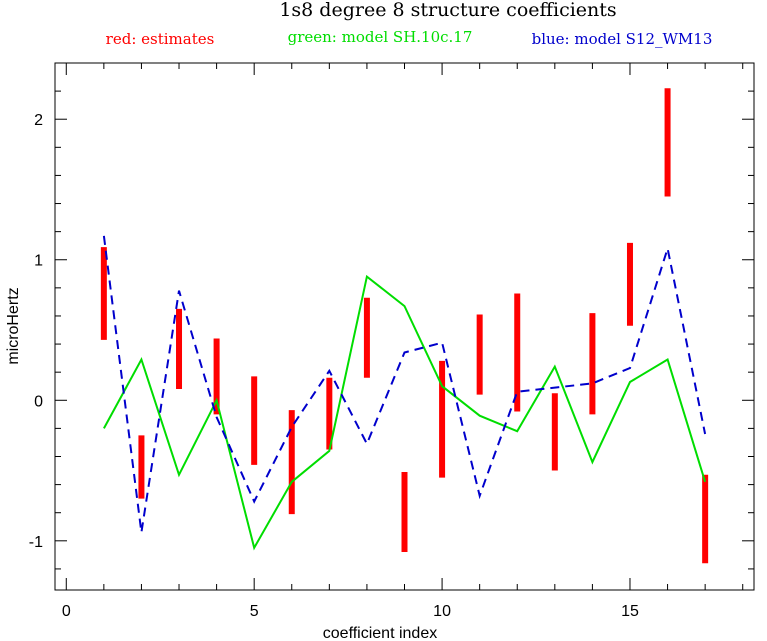 This screenshot has width=767, height=641. Describe the element at coordinates (442, 611) in the screenshot. I see `x-tick-label: 10` at that location.